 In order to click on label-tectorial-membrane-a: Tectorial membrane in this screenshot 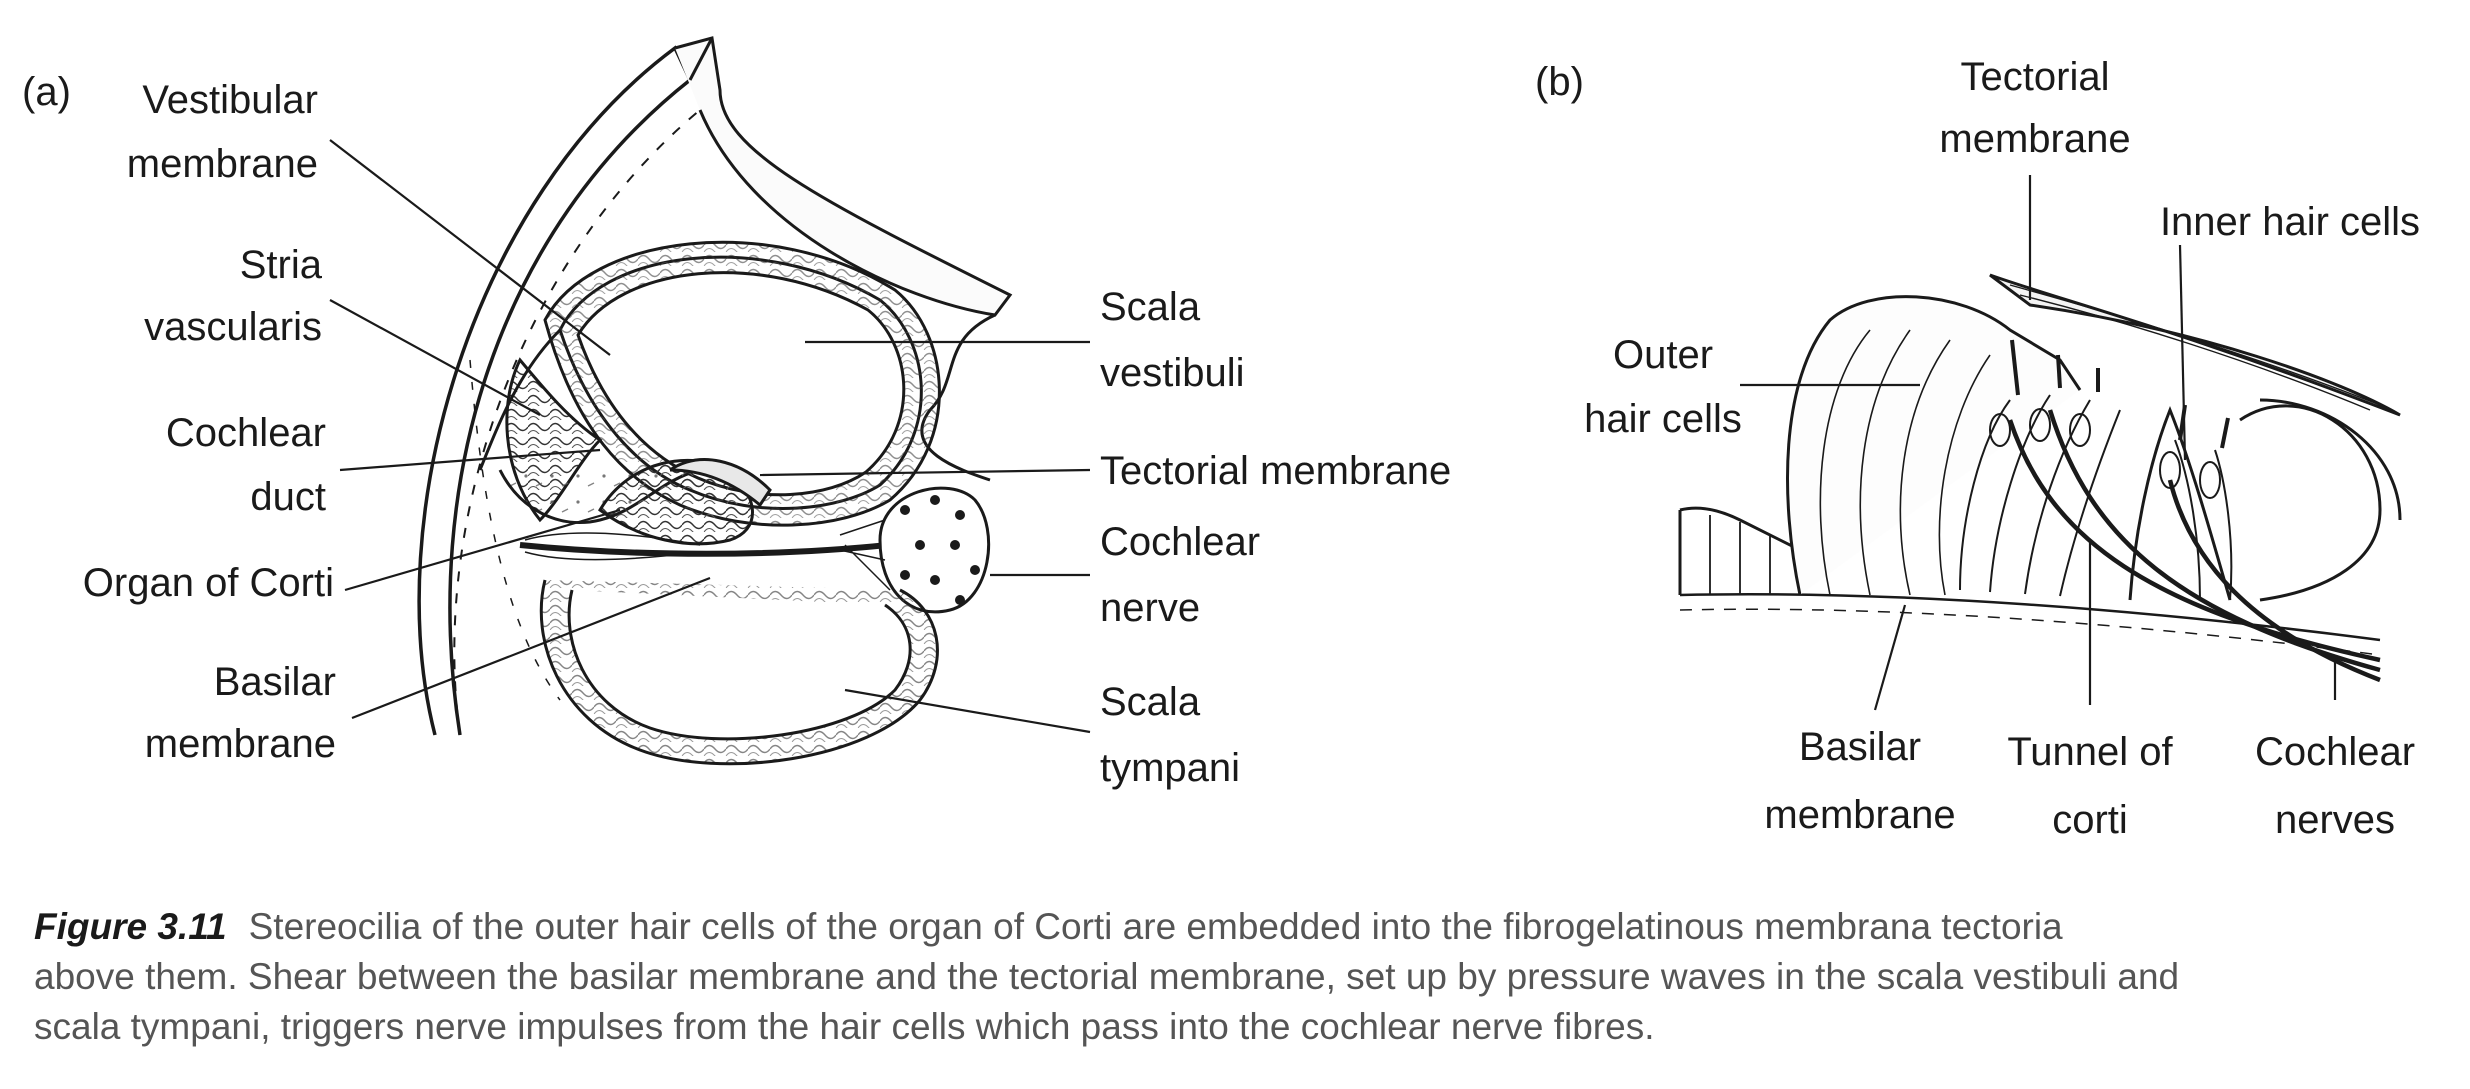, I will do `click(1275, 471)`.